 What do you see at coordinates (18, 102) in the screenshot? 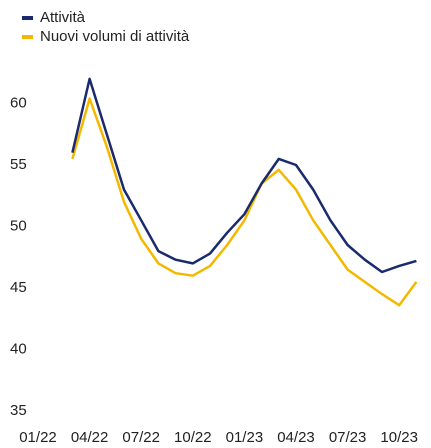
I see `y-tick-label: 60` at bounding box center [18, 102].